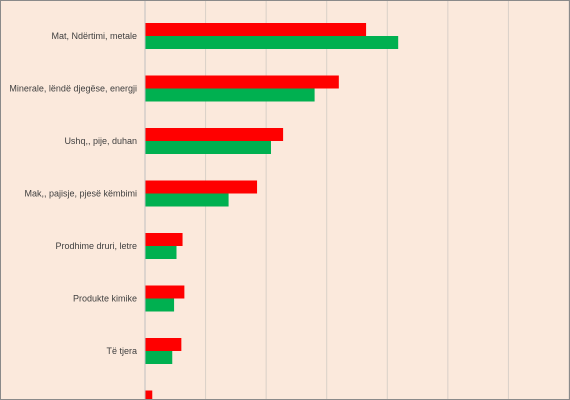  What do you see at coordinates (100, 141) in the screenshot?
I see `category-label: Ushq,, pije, duhan` at bounding box center [100, 141].